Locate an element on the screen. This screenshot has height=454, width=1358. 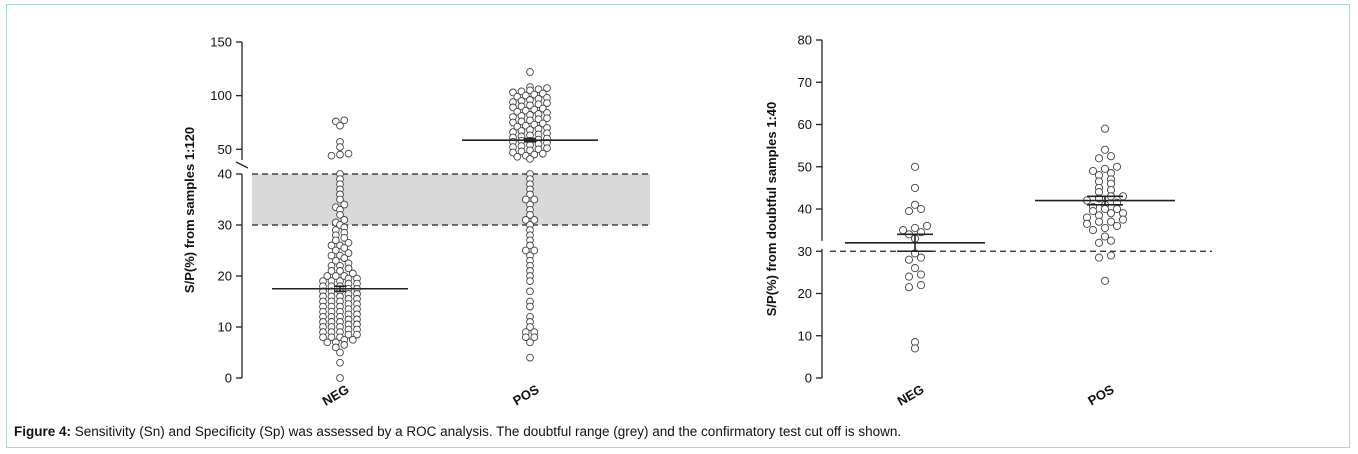
left-y-tick-label: 0 is located at coordinates (228, 378).